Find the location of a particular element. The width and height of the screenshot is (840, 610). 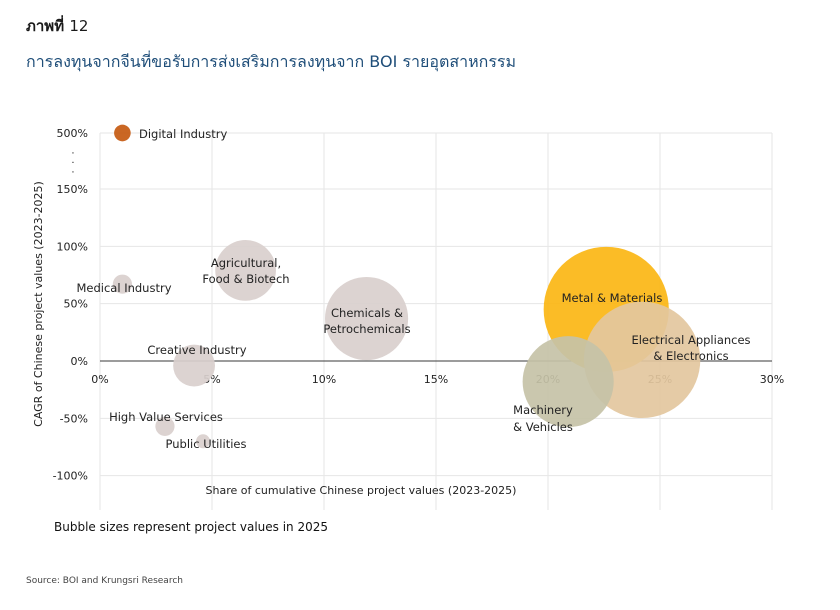

source-note: Source: BOI and Krungsri Research is located at coordinates (104, 581).